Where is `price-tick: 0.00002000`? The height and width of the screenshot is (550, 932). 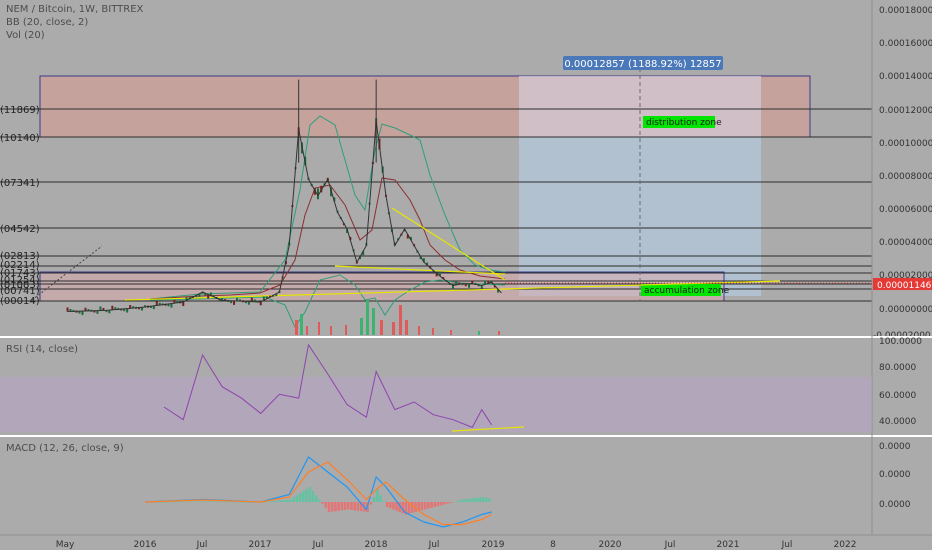
price-tick: 0.00002000 is located at coordinates (905, 276).